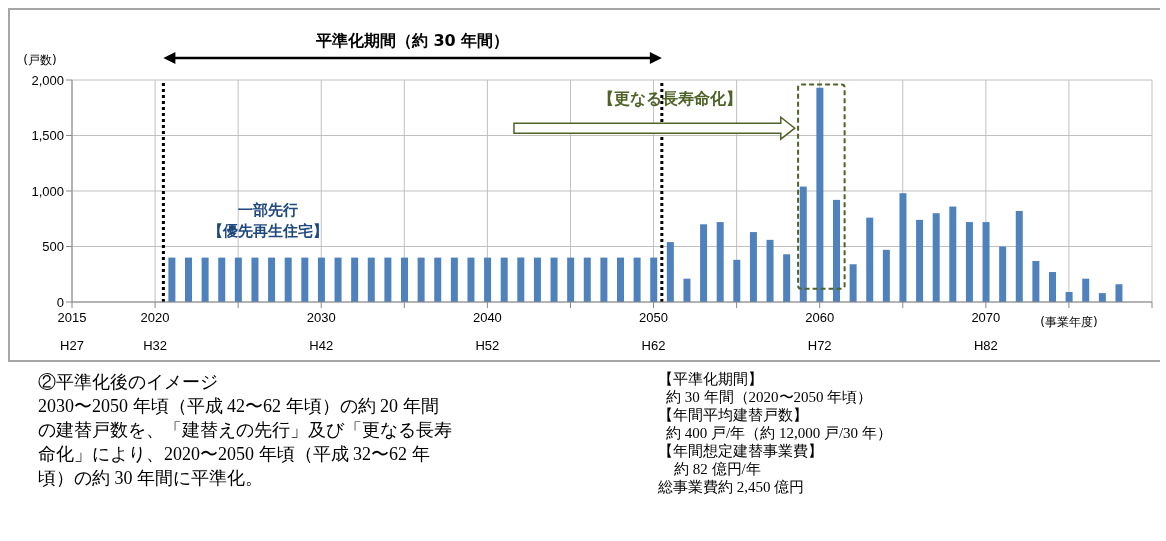  I want to click on text: 【年間想定建替事業費】, so click(741, 451).